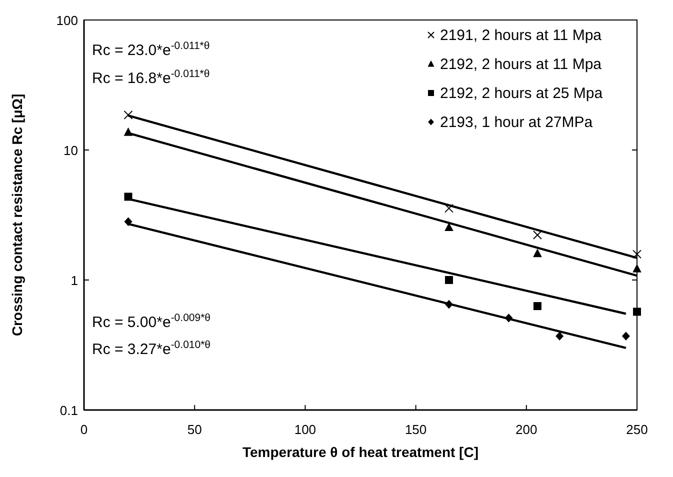 This screenshot has height=477, width=673. I want to click on legend-label: 2192, 2 hours at 11 Mpa, so click(521, 64).